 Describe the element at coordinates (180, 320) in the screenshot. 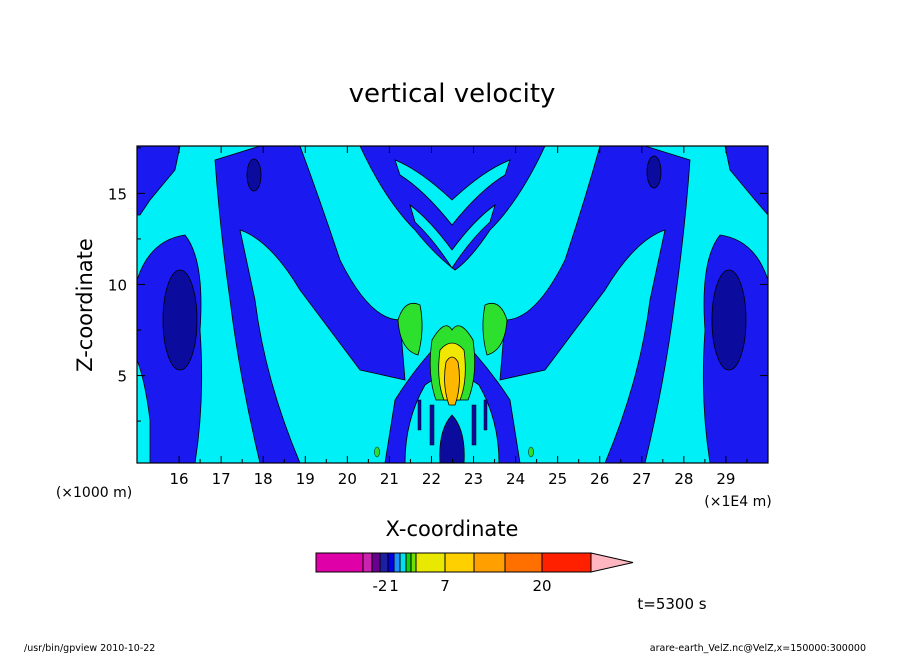

I see `contour-dark-blue-left-cell` at that location.